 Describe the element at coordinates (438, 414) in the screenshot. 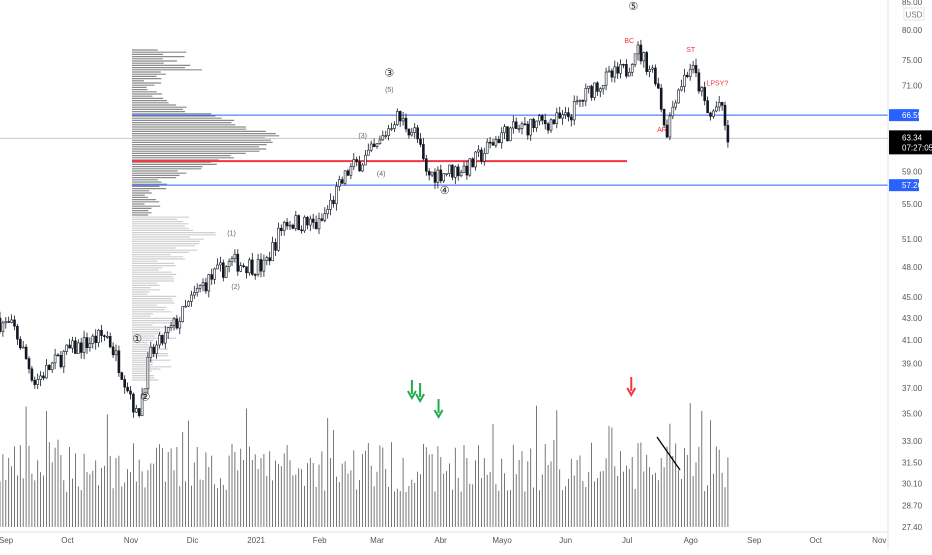

I see `arrow-down-icon` at that location.